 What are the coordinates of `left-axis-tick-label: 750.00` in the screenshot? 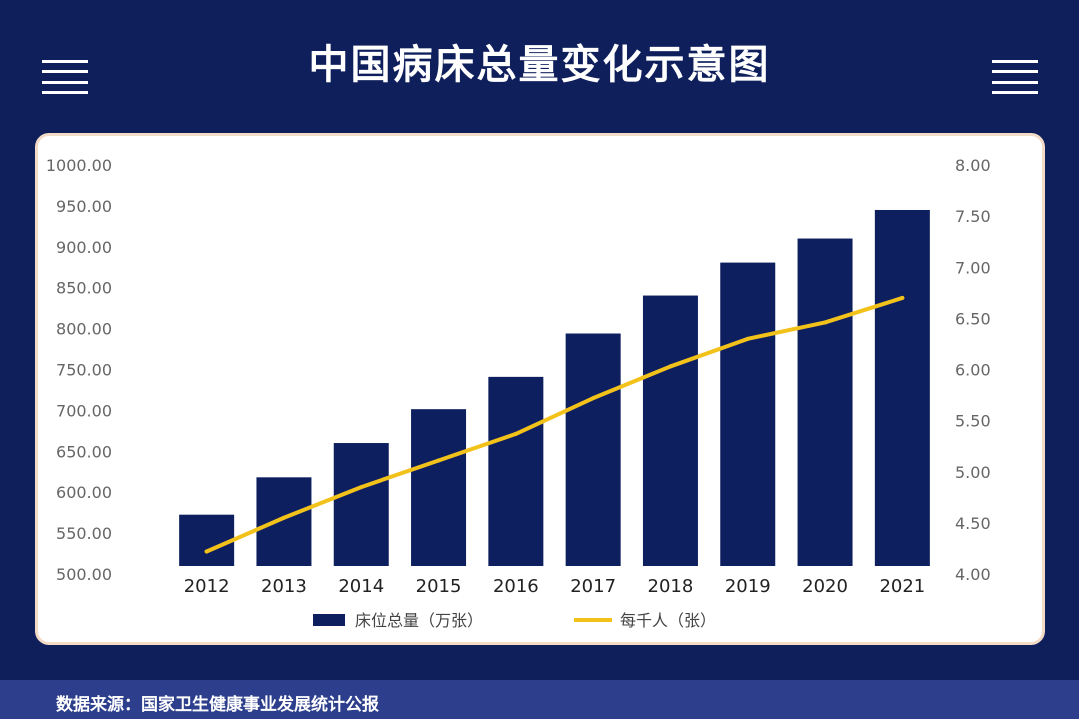 It's located at (84, 370).